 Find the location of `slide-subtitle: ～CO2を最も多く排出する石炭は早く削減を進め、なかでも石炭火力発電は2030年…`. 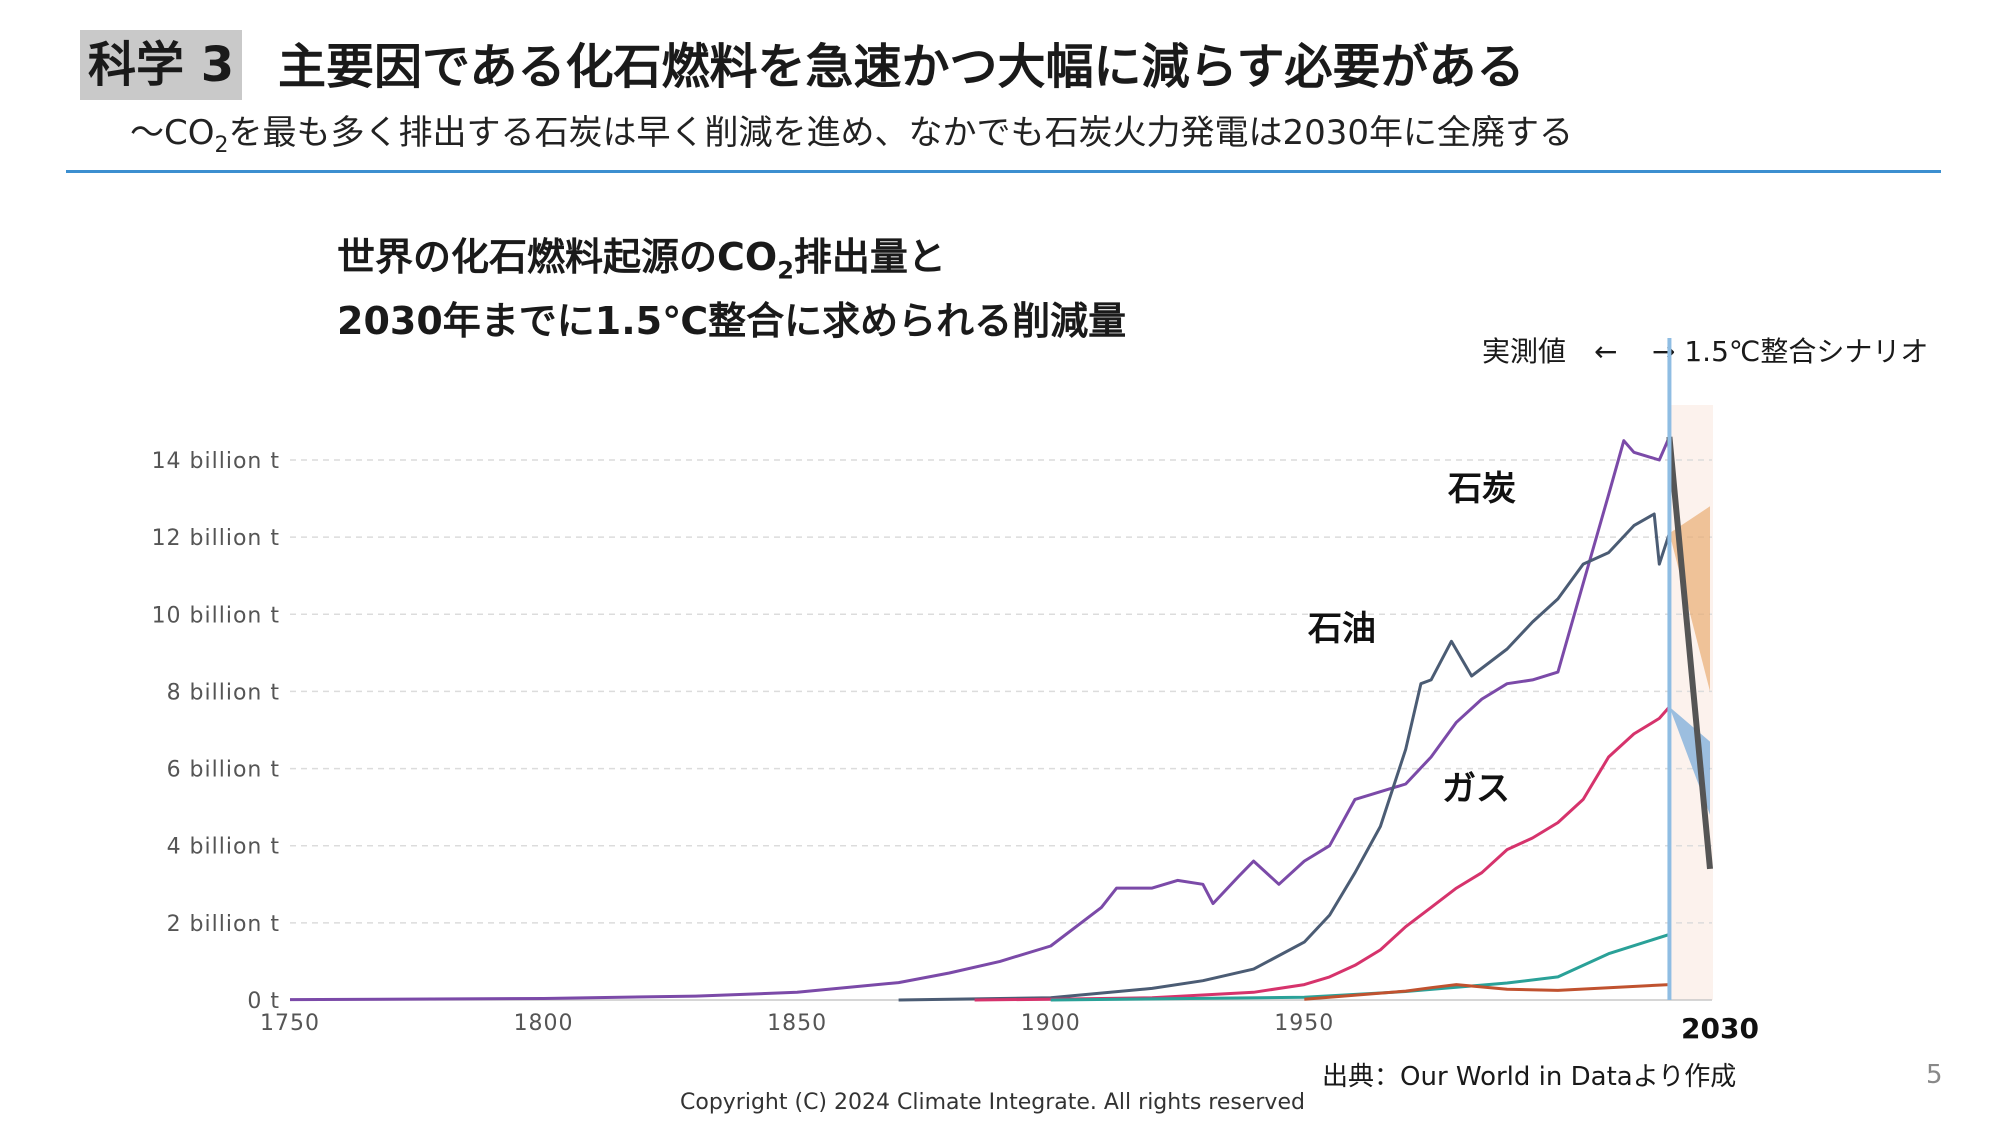

slide-subtitle: ～CO2を最も多く排出する石炭は早く削減を進め、なかでも石炭火力発電は2030年… is located at coordinates (851, 139).